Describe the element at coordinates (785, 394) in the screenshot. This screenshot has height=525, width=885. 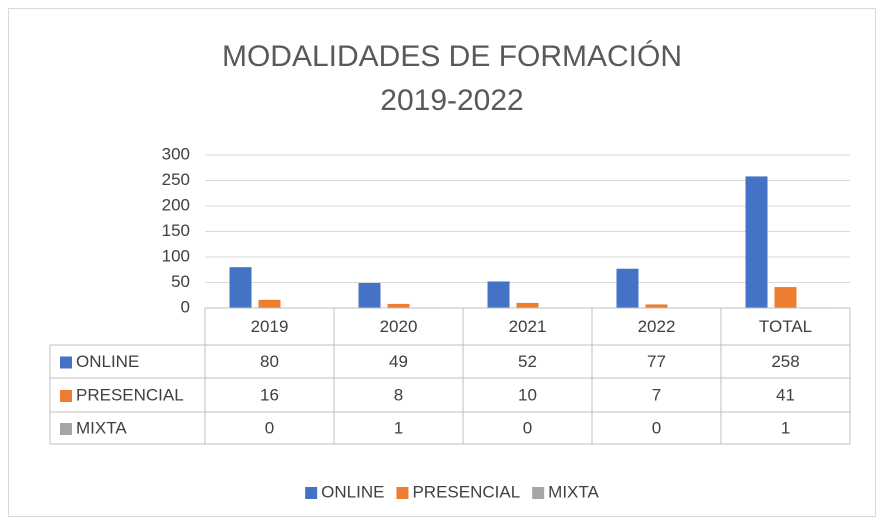
I see `table-cell: 41` at that location.